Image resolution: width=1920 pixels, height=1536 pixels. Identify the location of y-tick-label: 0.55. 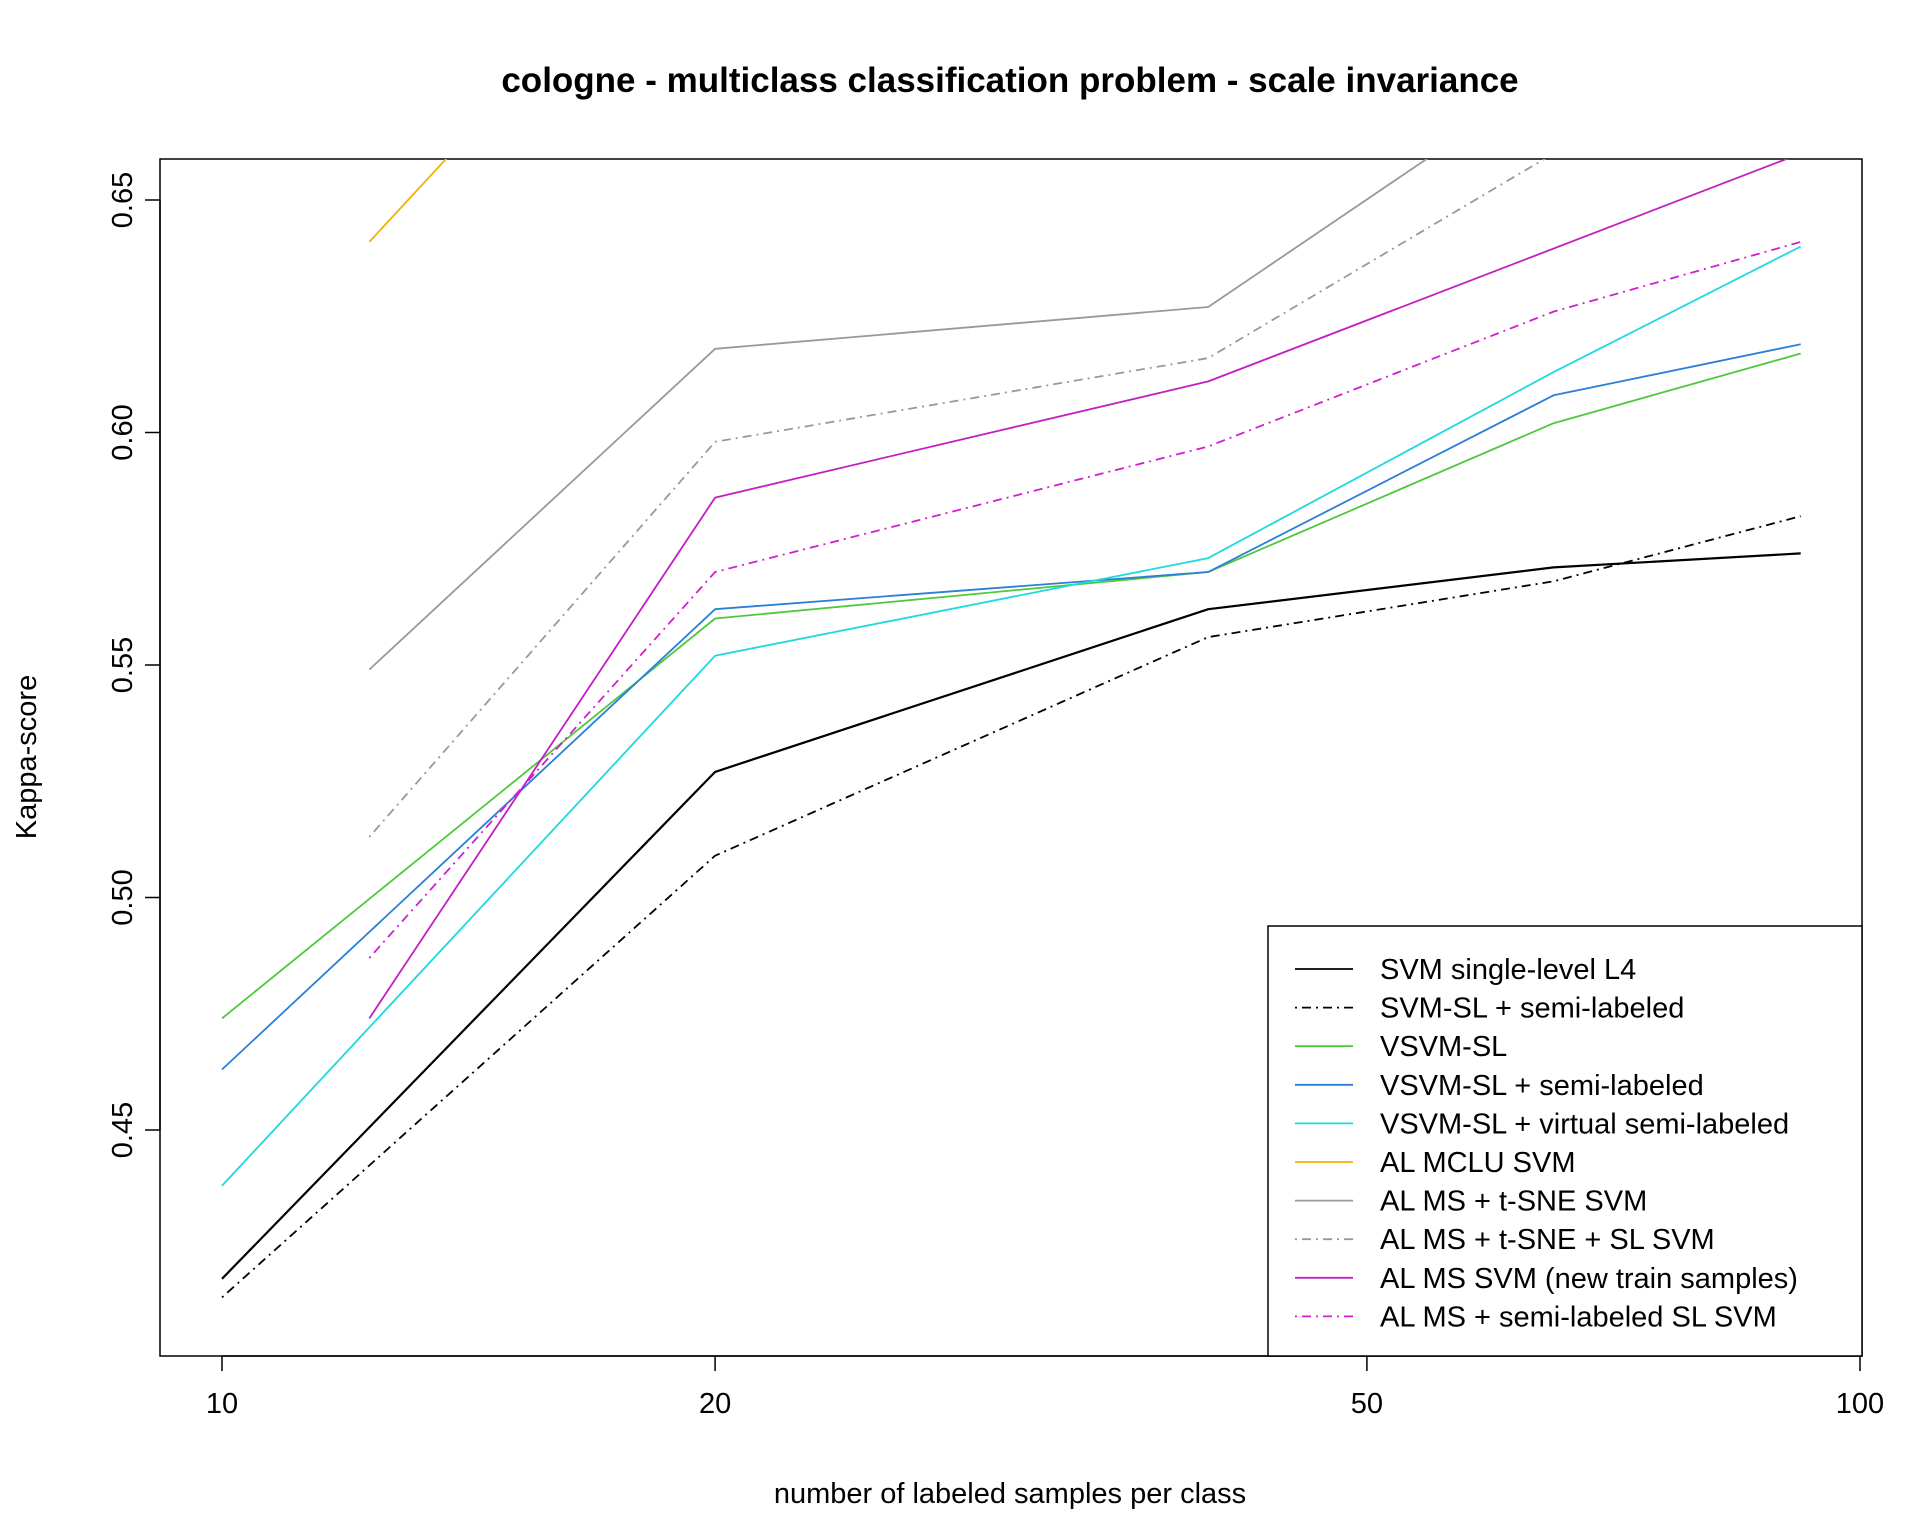
(123, 665).